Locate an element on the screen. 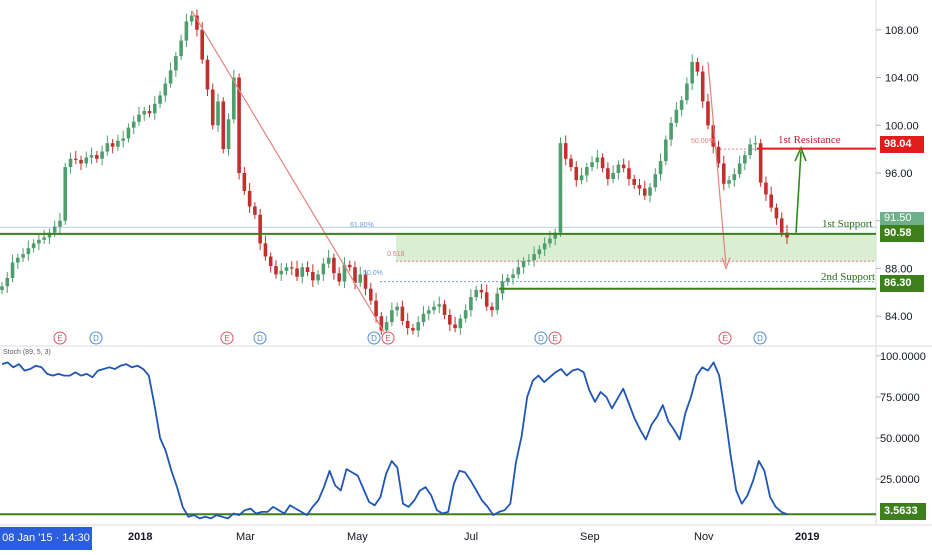 The image size is (932, 555). fib-small-label: 50.0% is located at coordinates (373, 273).